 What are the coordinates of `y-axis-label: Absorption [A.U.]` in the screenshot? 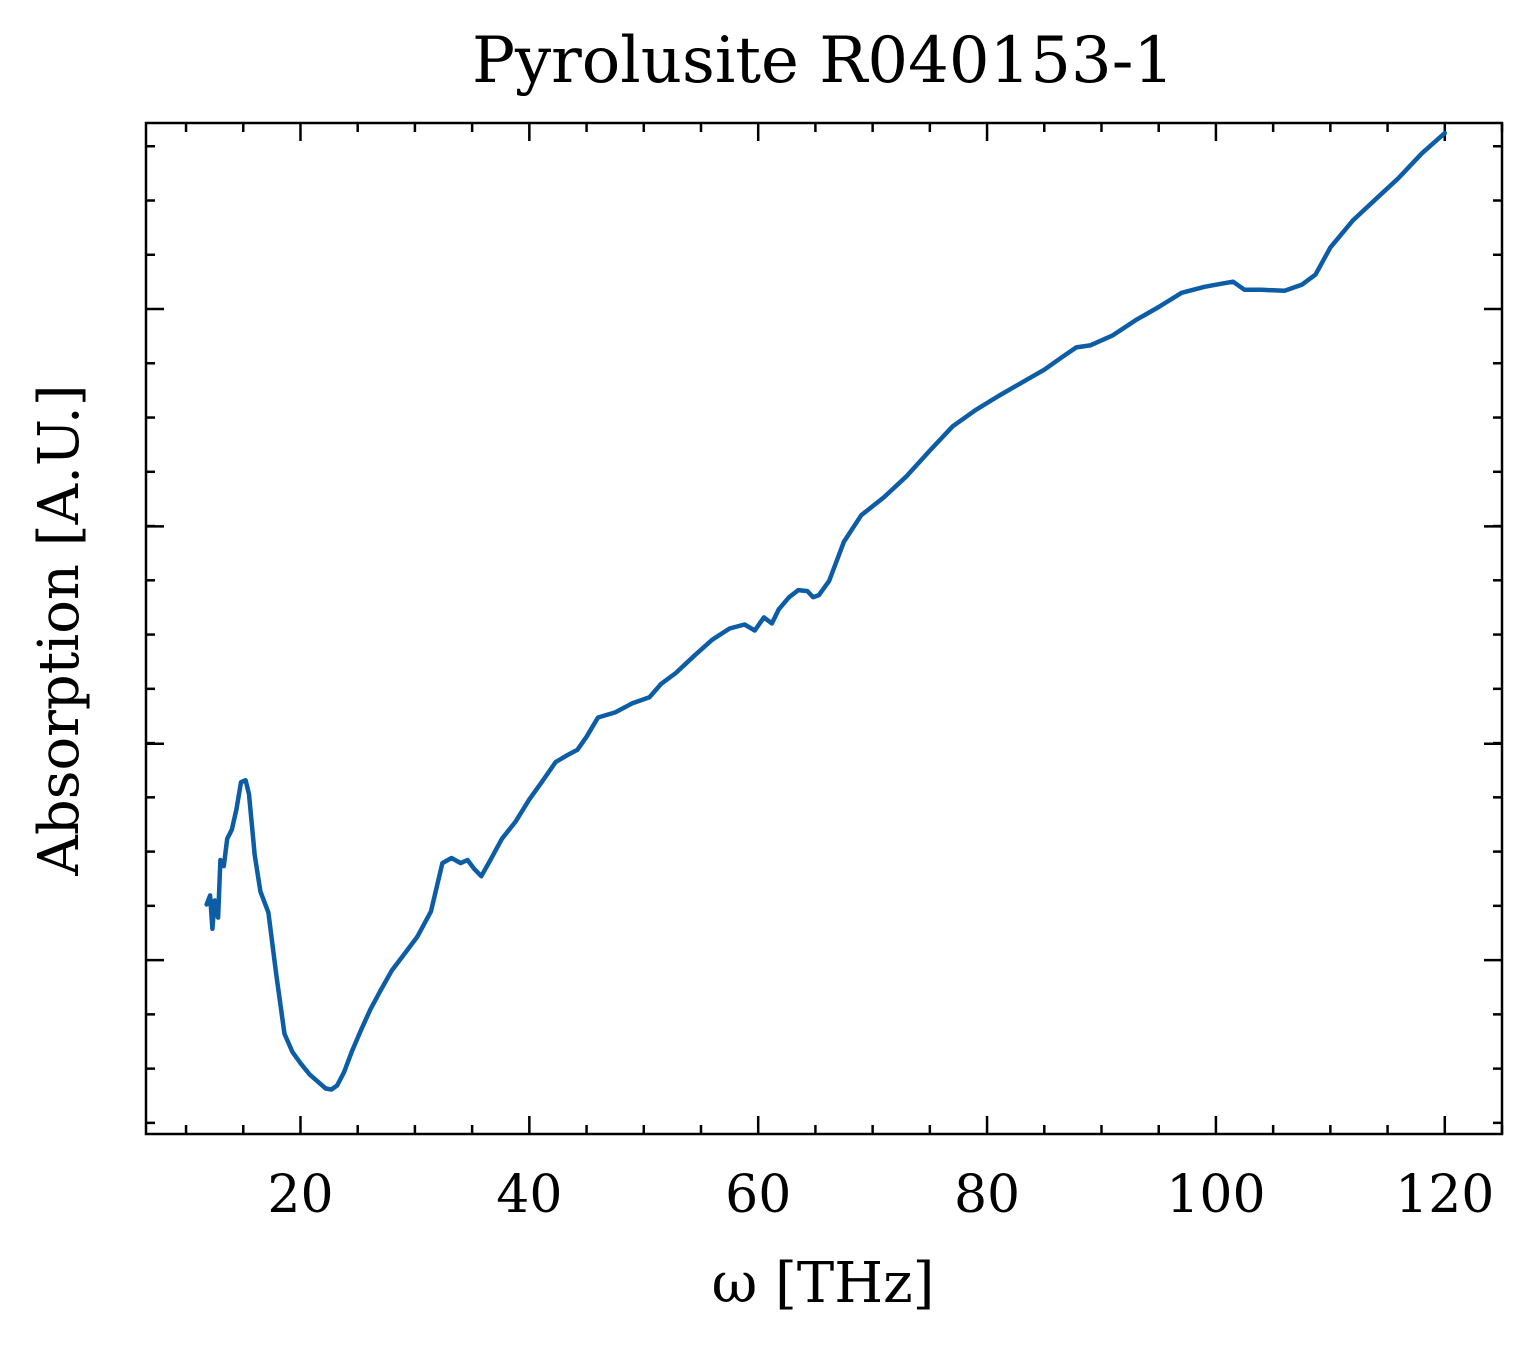 It's located at (59, 630).